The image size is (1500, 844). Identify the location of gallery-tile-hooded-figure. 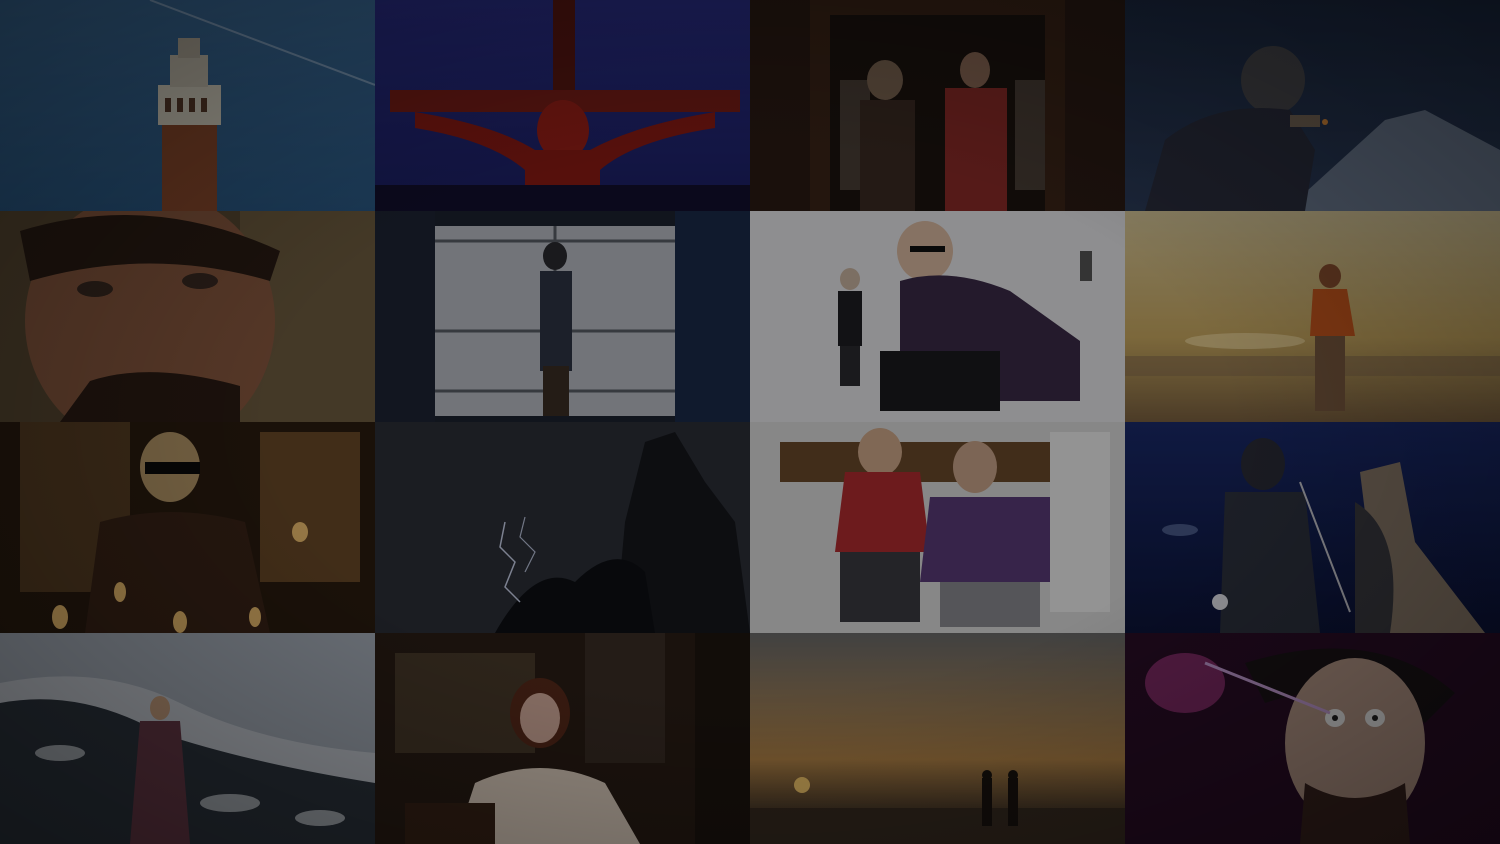
(1312, 527).